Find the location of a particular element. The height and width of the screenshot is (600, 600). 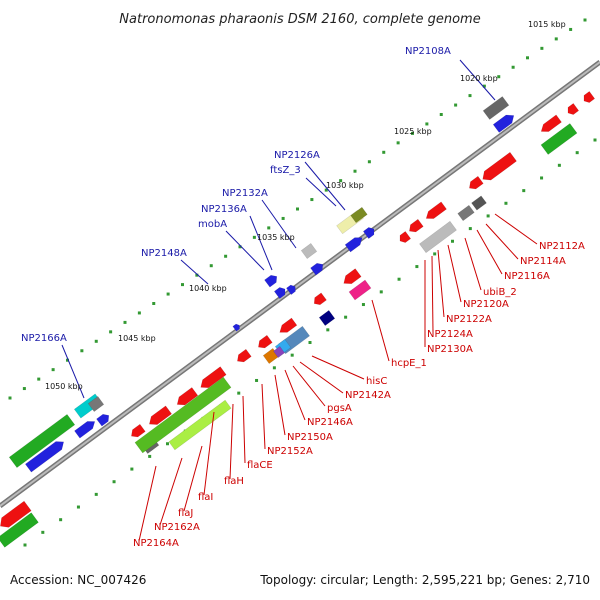

gene-label: NP2164A is located at coordinates (156, 543).